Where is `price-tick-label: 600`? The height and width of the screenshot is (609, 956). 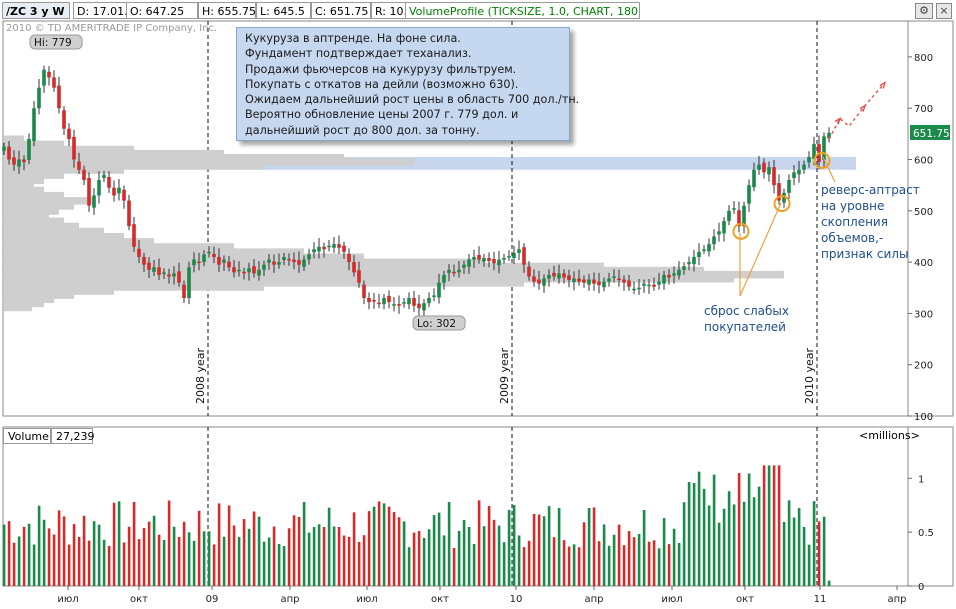 price-tick-label: 600 is located at coordinates (923, 161).